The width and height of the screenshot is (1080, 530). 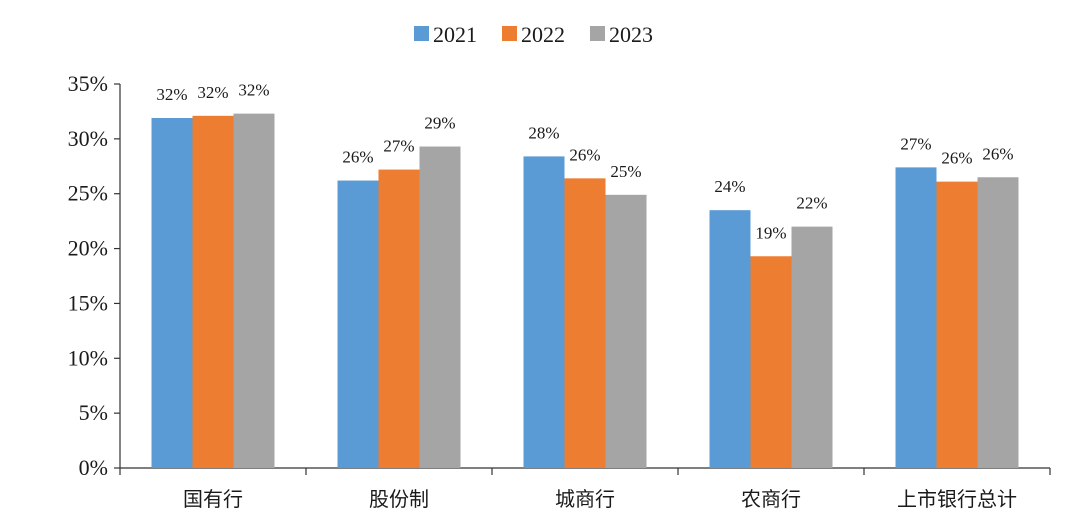 I want to click on data-label: 25%, so click(x=625, y=171).